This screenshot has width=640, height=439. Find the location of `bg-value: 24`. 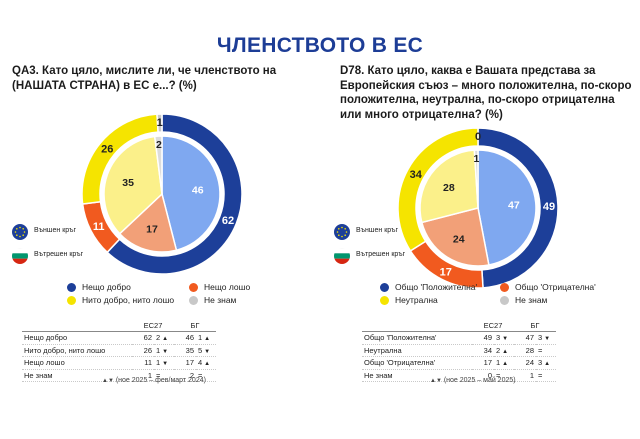

bg-value: 24 is located at coordinates (529, 363).